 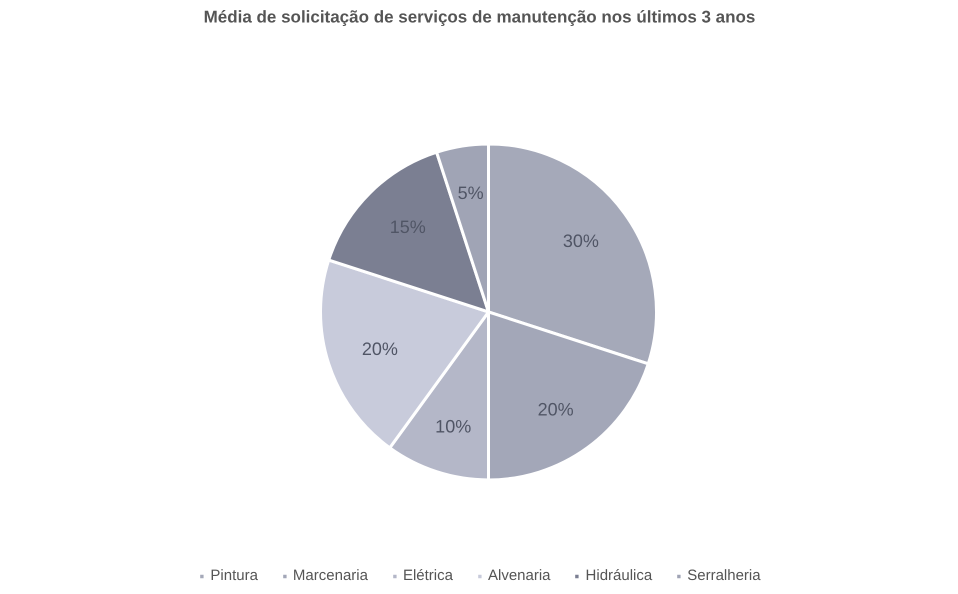 What do you see at coordinates (234, 575) in the screenshot?
I see `legend-label: Pintura` at bounding box center [234, 575].